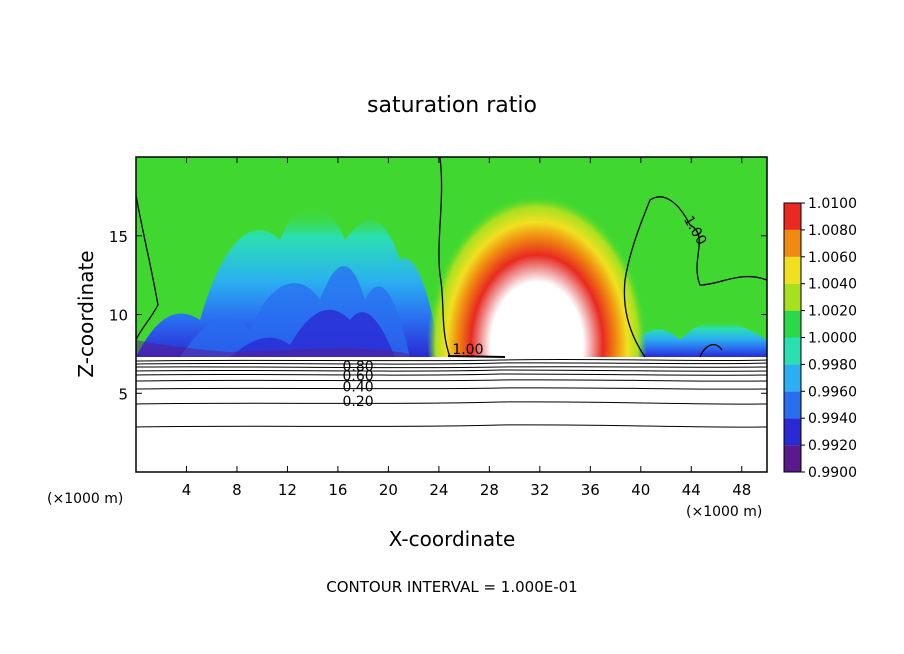  I want to click on contour-label: 0.40, so click(358, 388).